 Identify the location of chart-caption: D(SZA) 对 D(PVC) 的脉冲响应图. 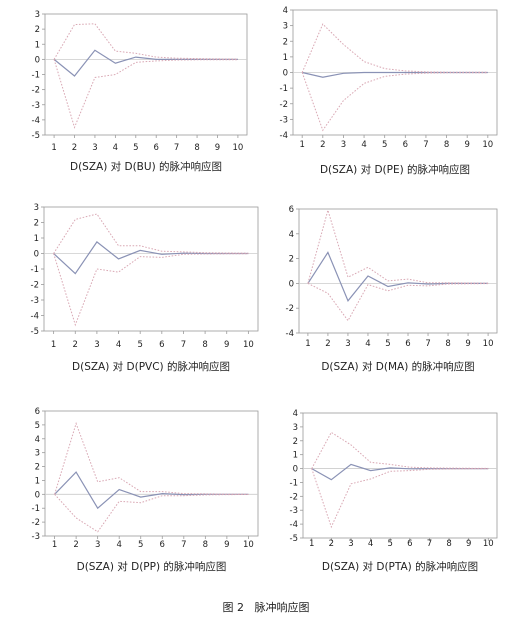
(151, 367).